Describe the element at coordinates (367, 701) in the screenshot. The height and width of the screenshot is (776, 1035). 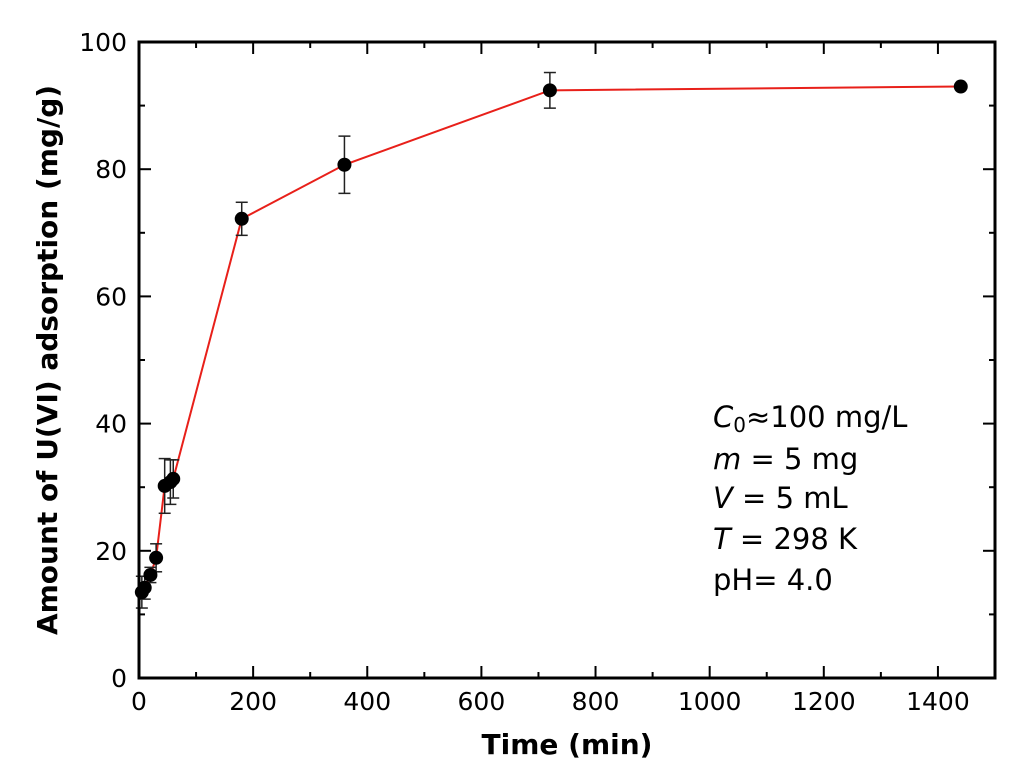
I see `x-tick-label: 400` at that location.